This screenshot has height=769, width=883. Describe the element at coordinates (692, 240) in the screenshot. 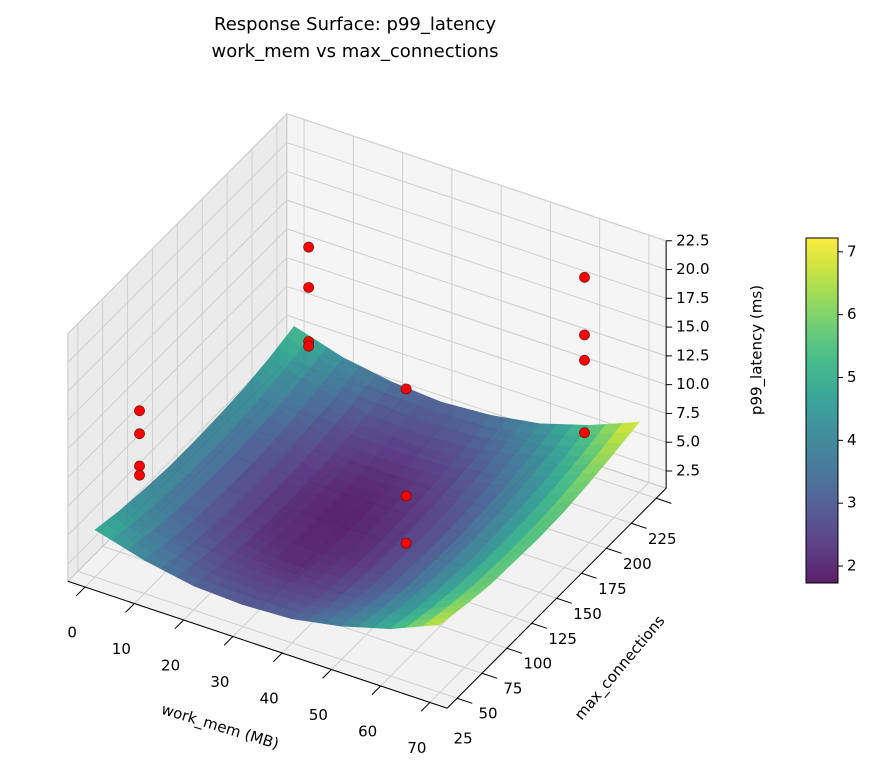

I see `z-tick-label: 22.5` at that location.